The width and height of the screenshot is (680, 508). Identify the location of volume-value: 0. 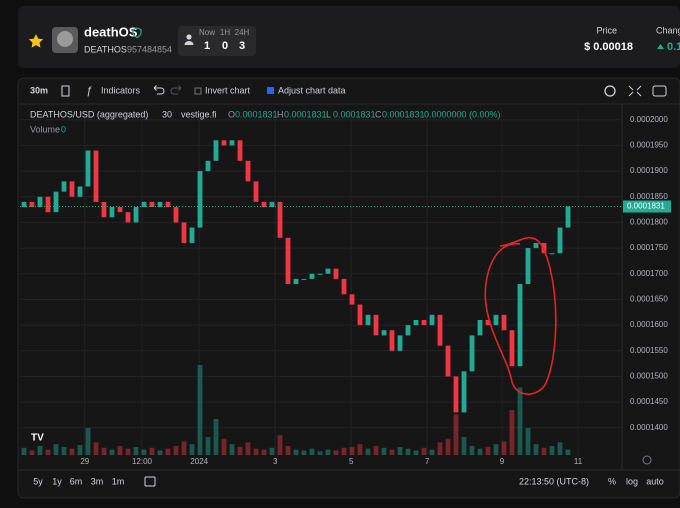
(63, 129).